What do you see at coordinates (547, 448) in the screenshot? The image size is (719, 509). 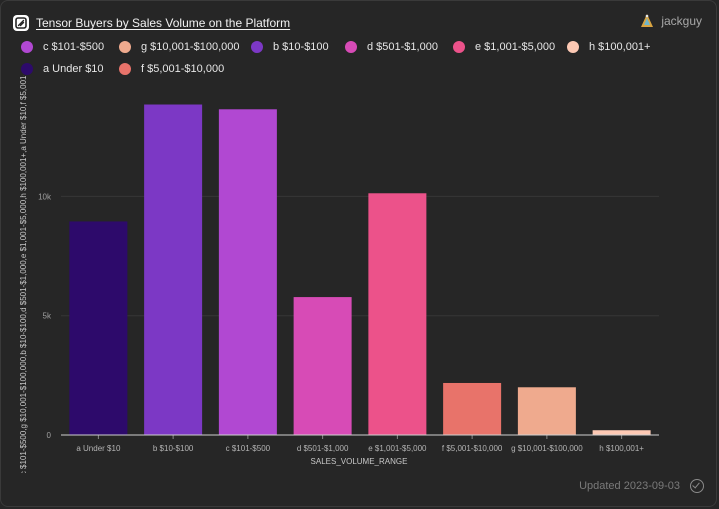 I see `x-tick-label: g $10,001-$100,000` at bounding box center [547, 448].